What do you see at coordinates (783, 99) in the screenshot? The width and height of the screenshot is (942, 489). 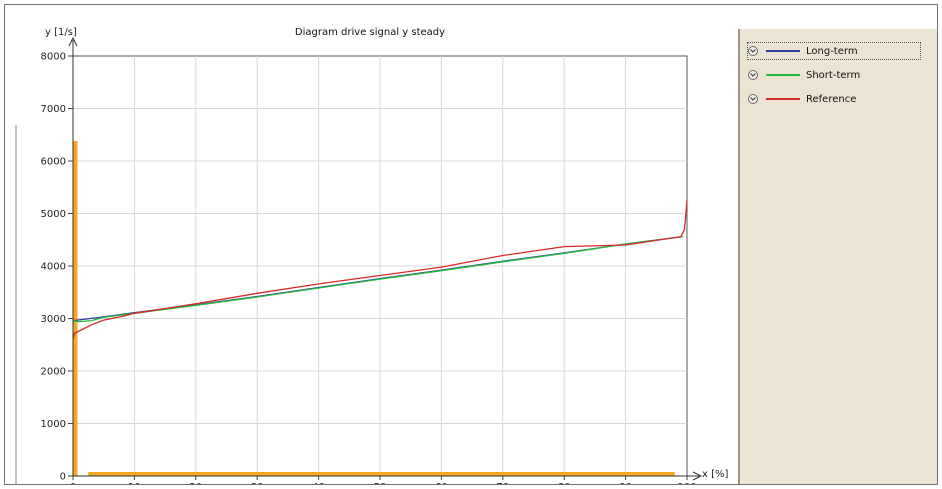 I see `legend-swatch-reference` at bounding box center [783, 99].